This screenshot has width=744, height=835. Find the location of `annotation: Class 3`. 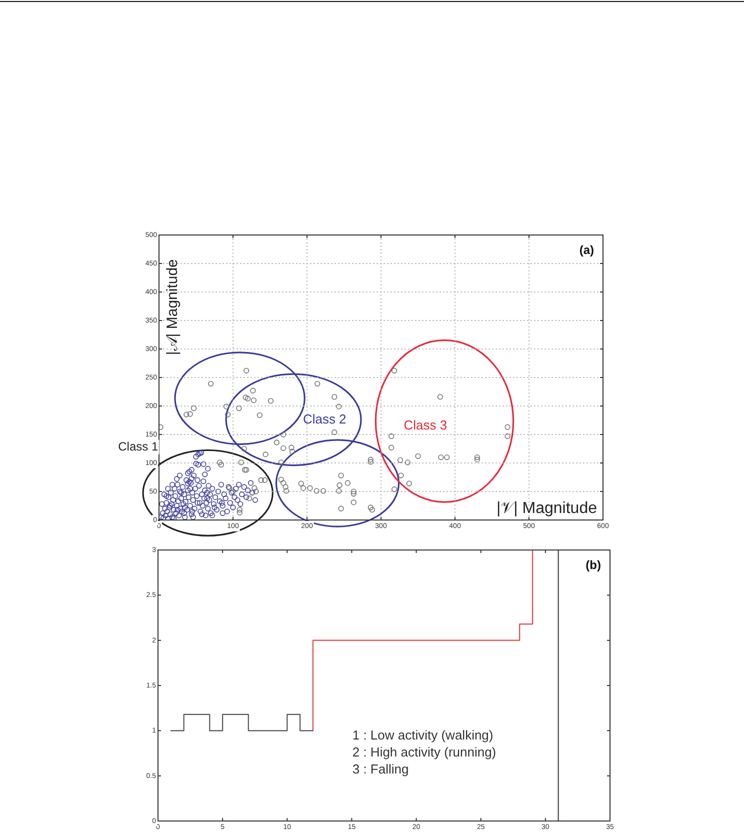

annotation: Class 3 is located at coordinates (426, 425).